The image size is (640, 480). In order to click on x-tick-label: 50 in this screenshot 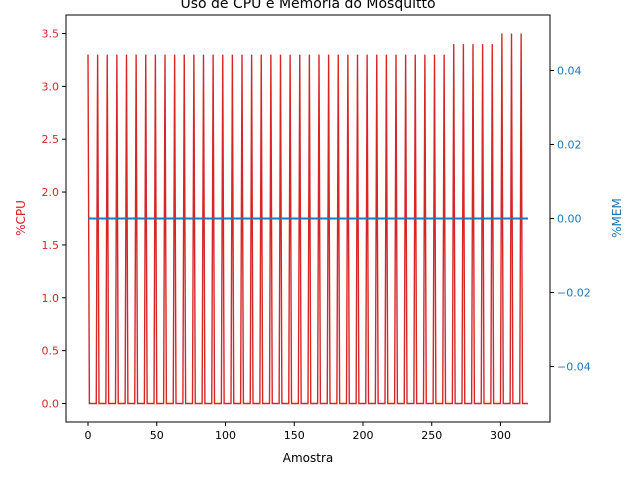, I will do `click(157, 435)`.